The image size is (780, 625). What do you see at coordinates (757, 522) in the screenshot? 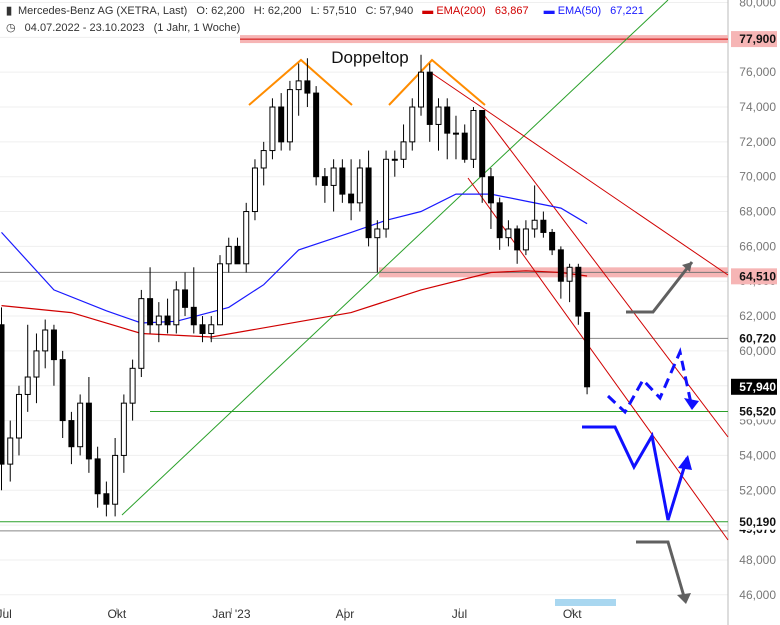
I see `price-callout-label: 50,190` at bounding box center [757, 522].